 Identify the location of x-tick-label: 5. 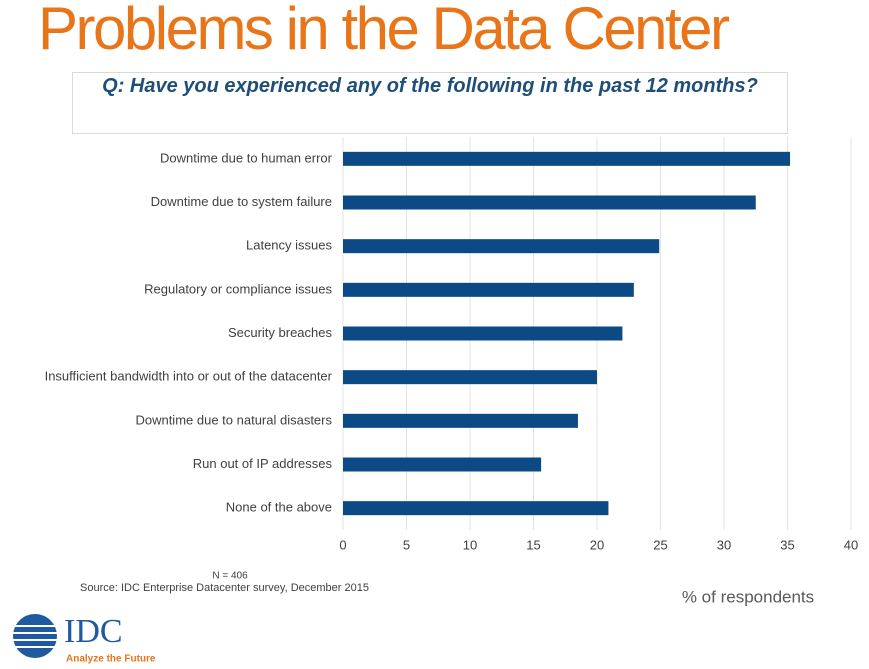
(406, 544).